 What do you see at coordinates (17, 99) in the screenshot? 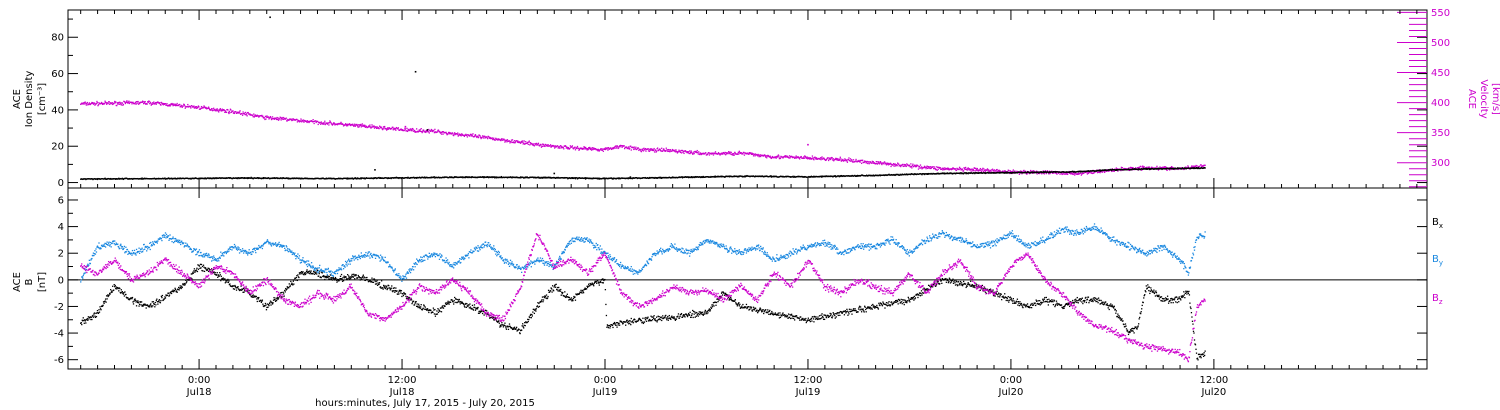
I see `density-axis-label-line-1: ACE` at bounding box center [17, 99].